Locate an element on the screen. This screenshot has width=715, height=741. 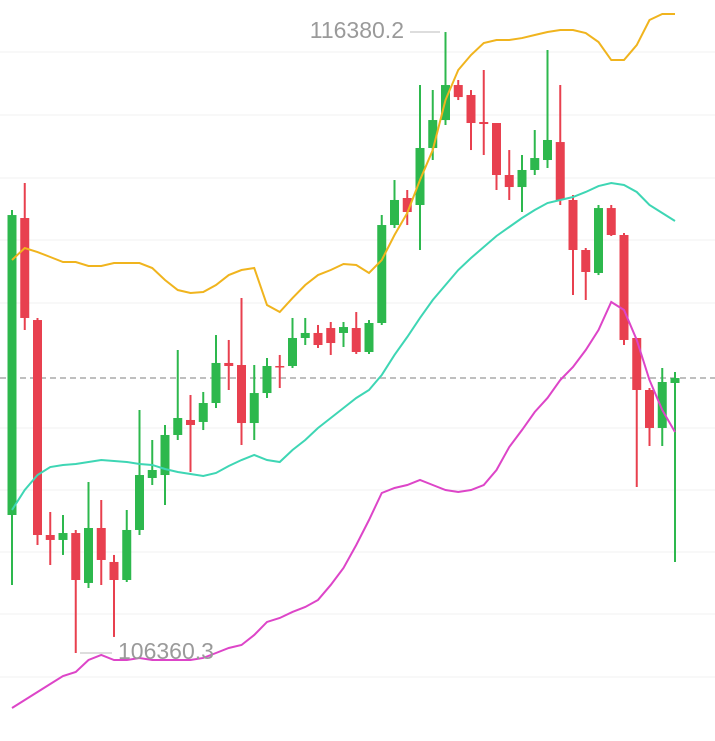
max-label: 116380.2 is located at coordinates (357, 30).